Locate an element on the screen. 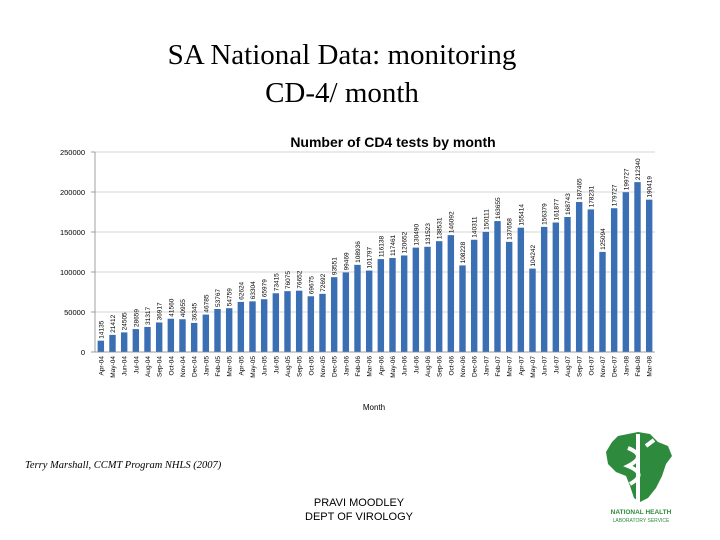 The width and height of the screenshot is (720, 540). x-tick-label: Dec-04 is located at coordinates (195, 366).